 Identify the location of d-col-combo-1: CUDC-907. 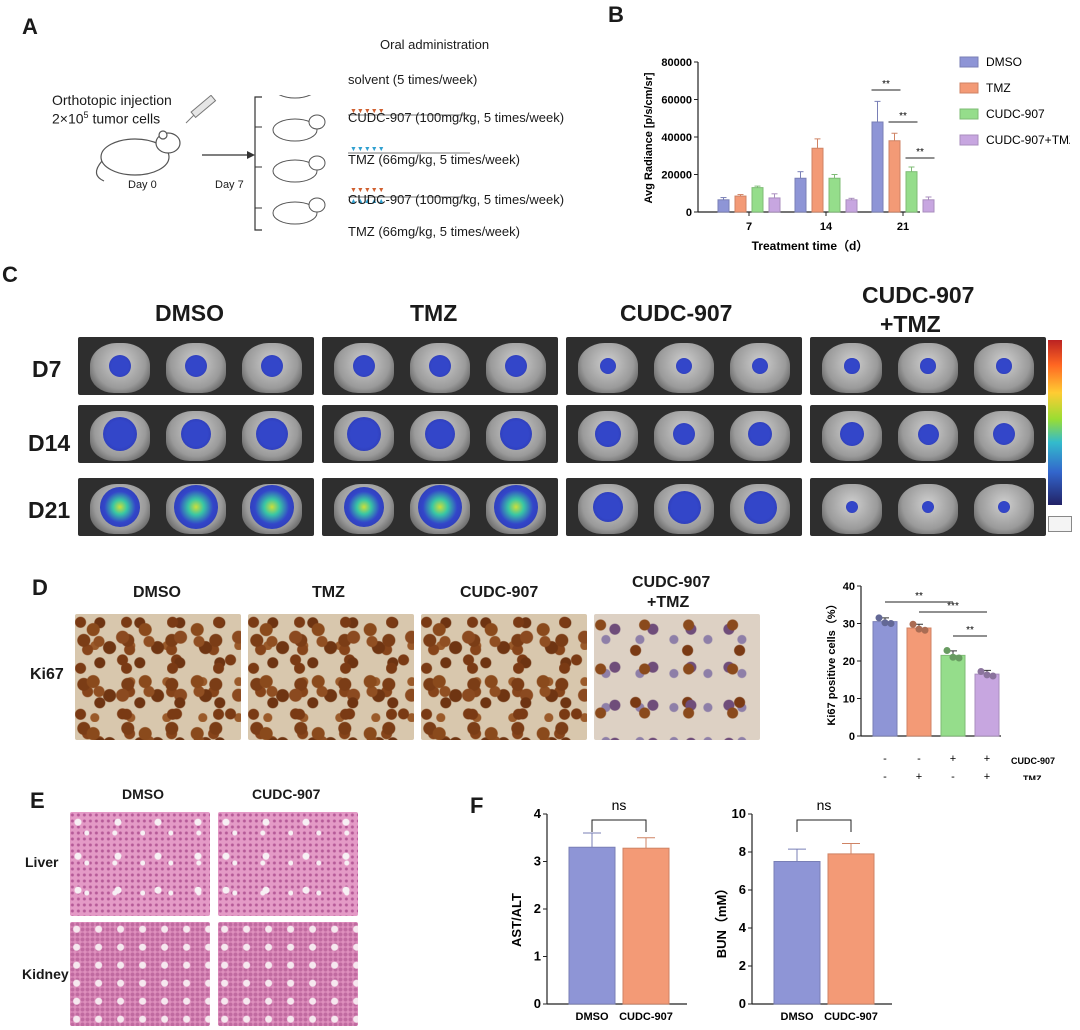
(671, 582).